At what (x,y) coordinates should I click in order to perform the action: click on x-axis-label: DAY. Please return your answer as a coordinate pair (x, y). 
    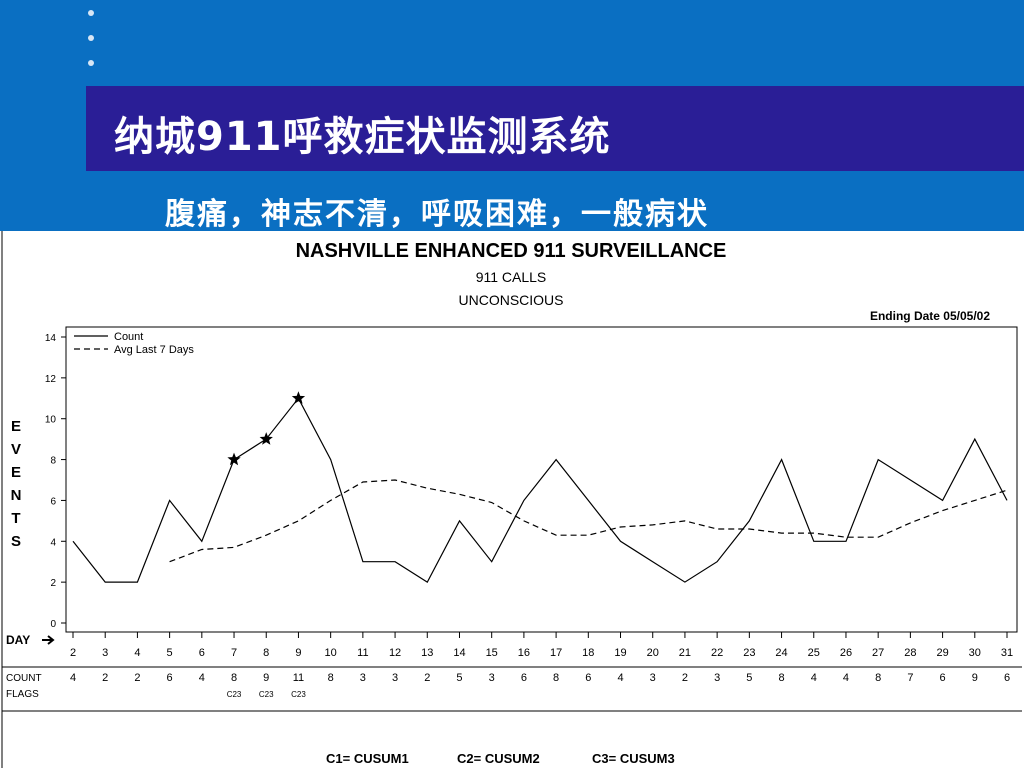
    Looking at the image, I should click on (18, 640).